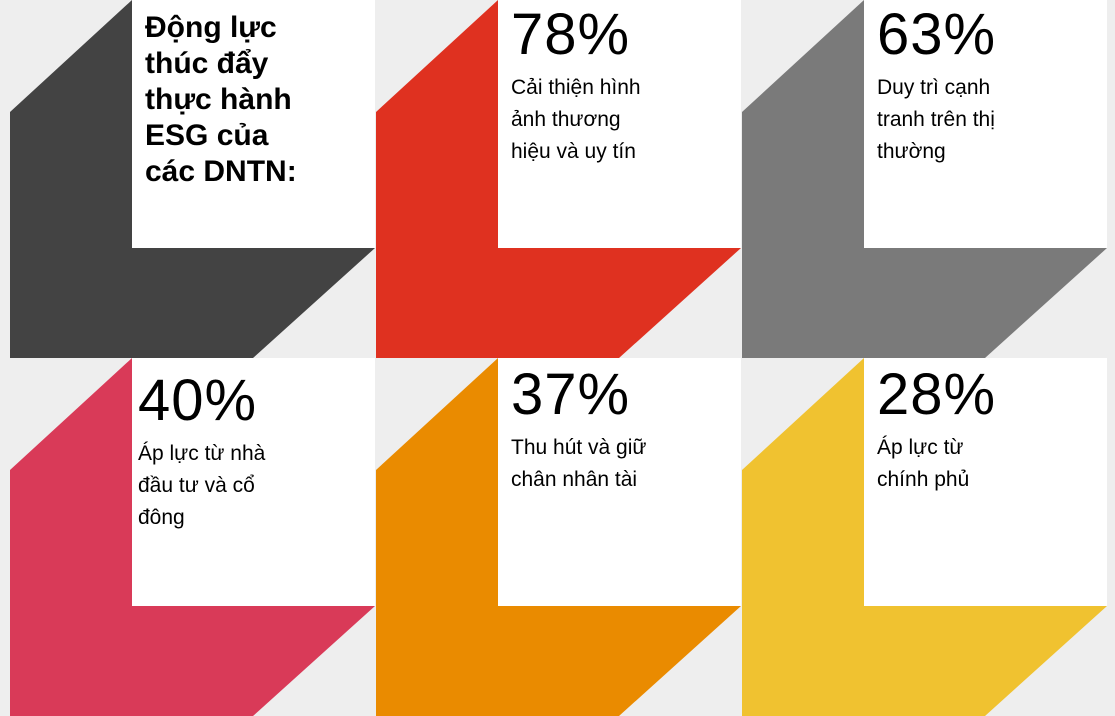 The image size is (1115, 716). What do you see at coordinates (198, 400) in the screenshot?
I see `stat-percent: 40%` at bounding box center [198, 400].